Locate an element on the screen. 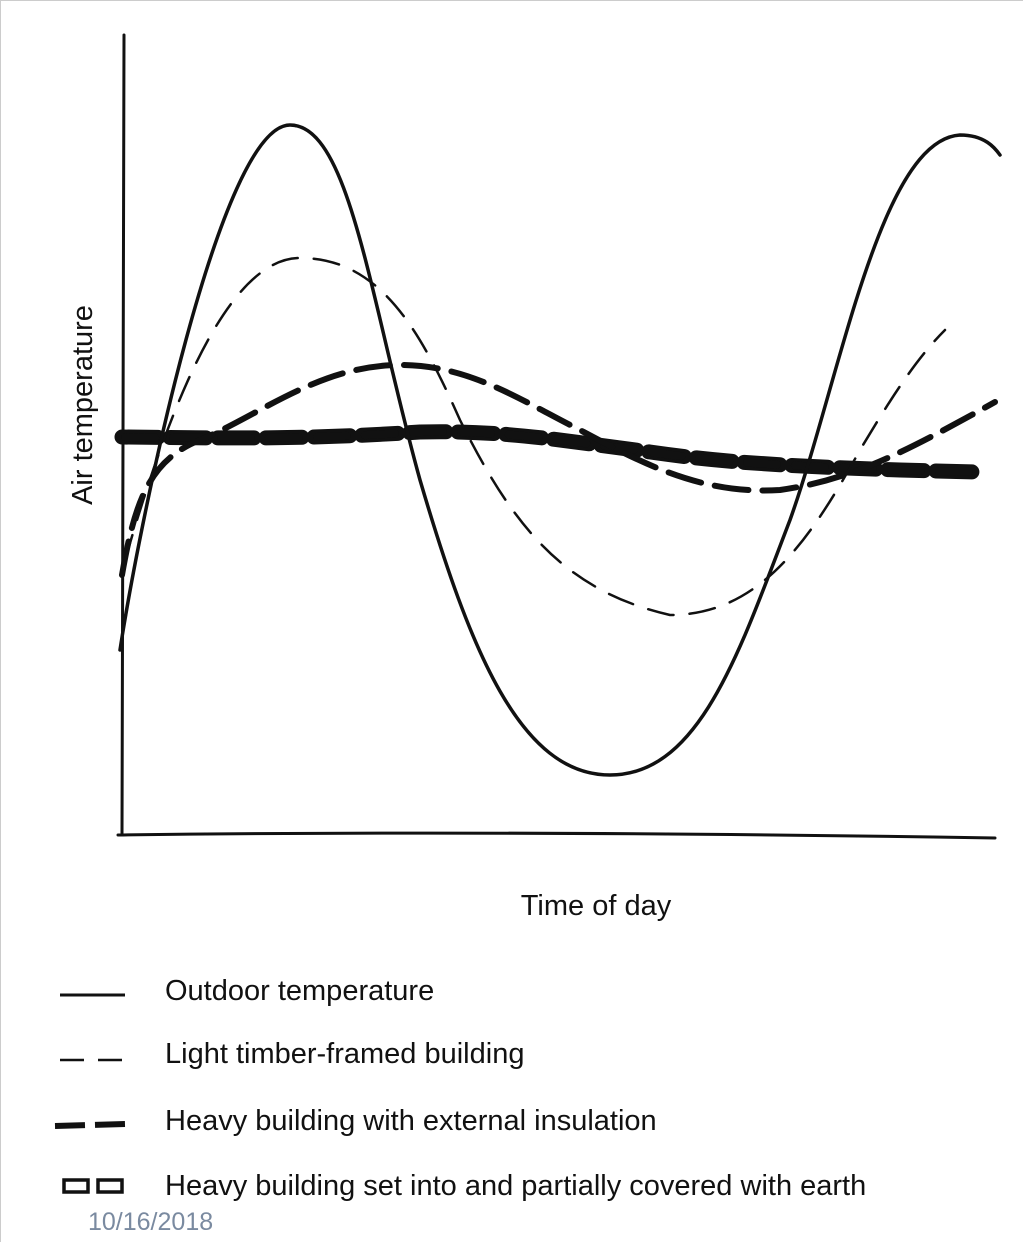 Image resolution: width=1023 pixels, height=1242 pixels. legend-label: Outdoor temperature is located at coordinates (299, 991).